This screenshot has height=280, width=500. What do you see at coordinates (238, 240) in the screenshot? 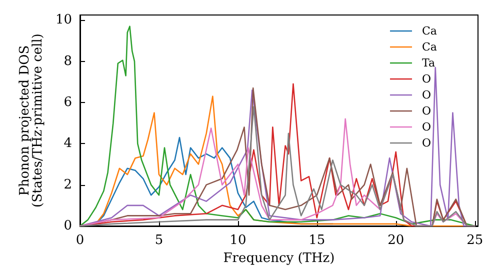
I see `x-tick-label: 10` at bounding box center [238, 240].